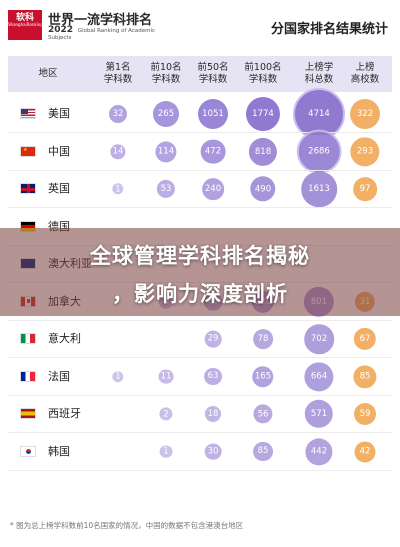  Describe the element at coordinates (28, 338) in the screenshot. I see `it-flag-icon` at that location.